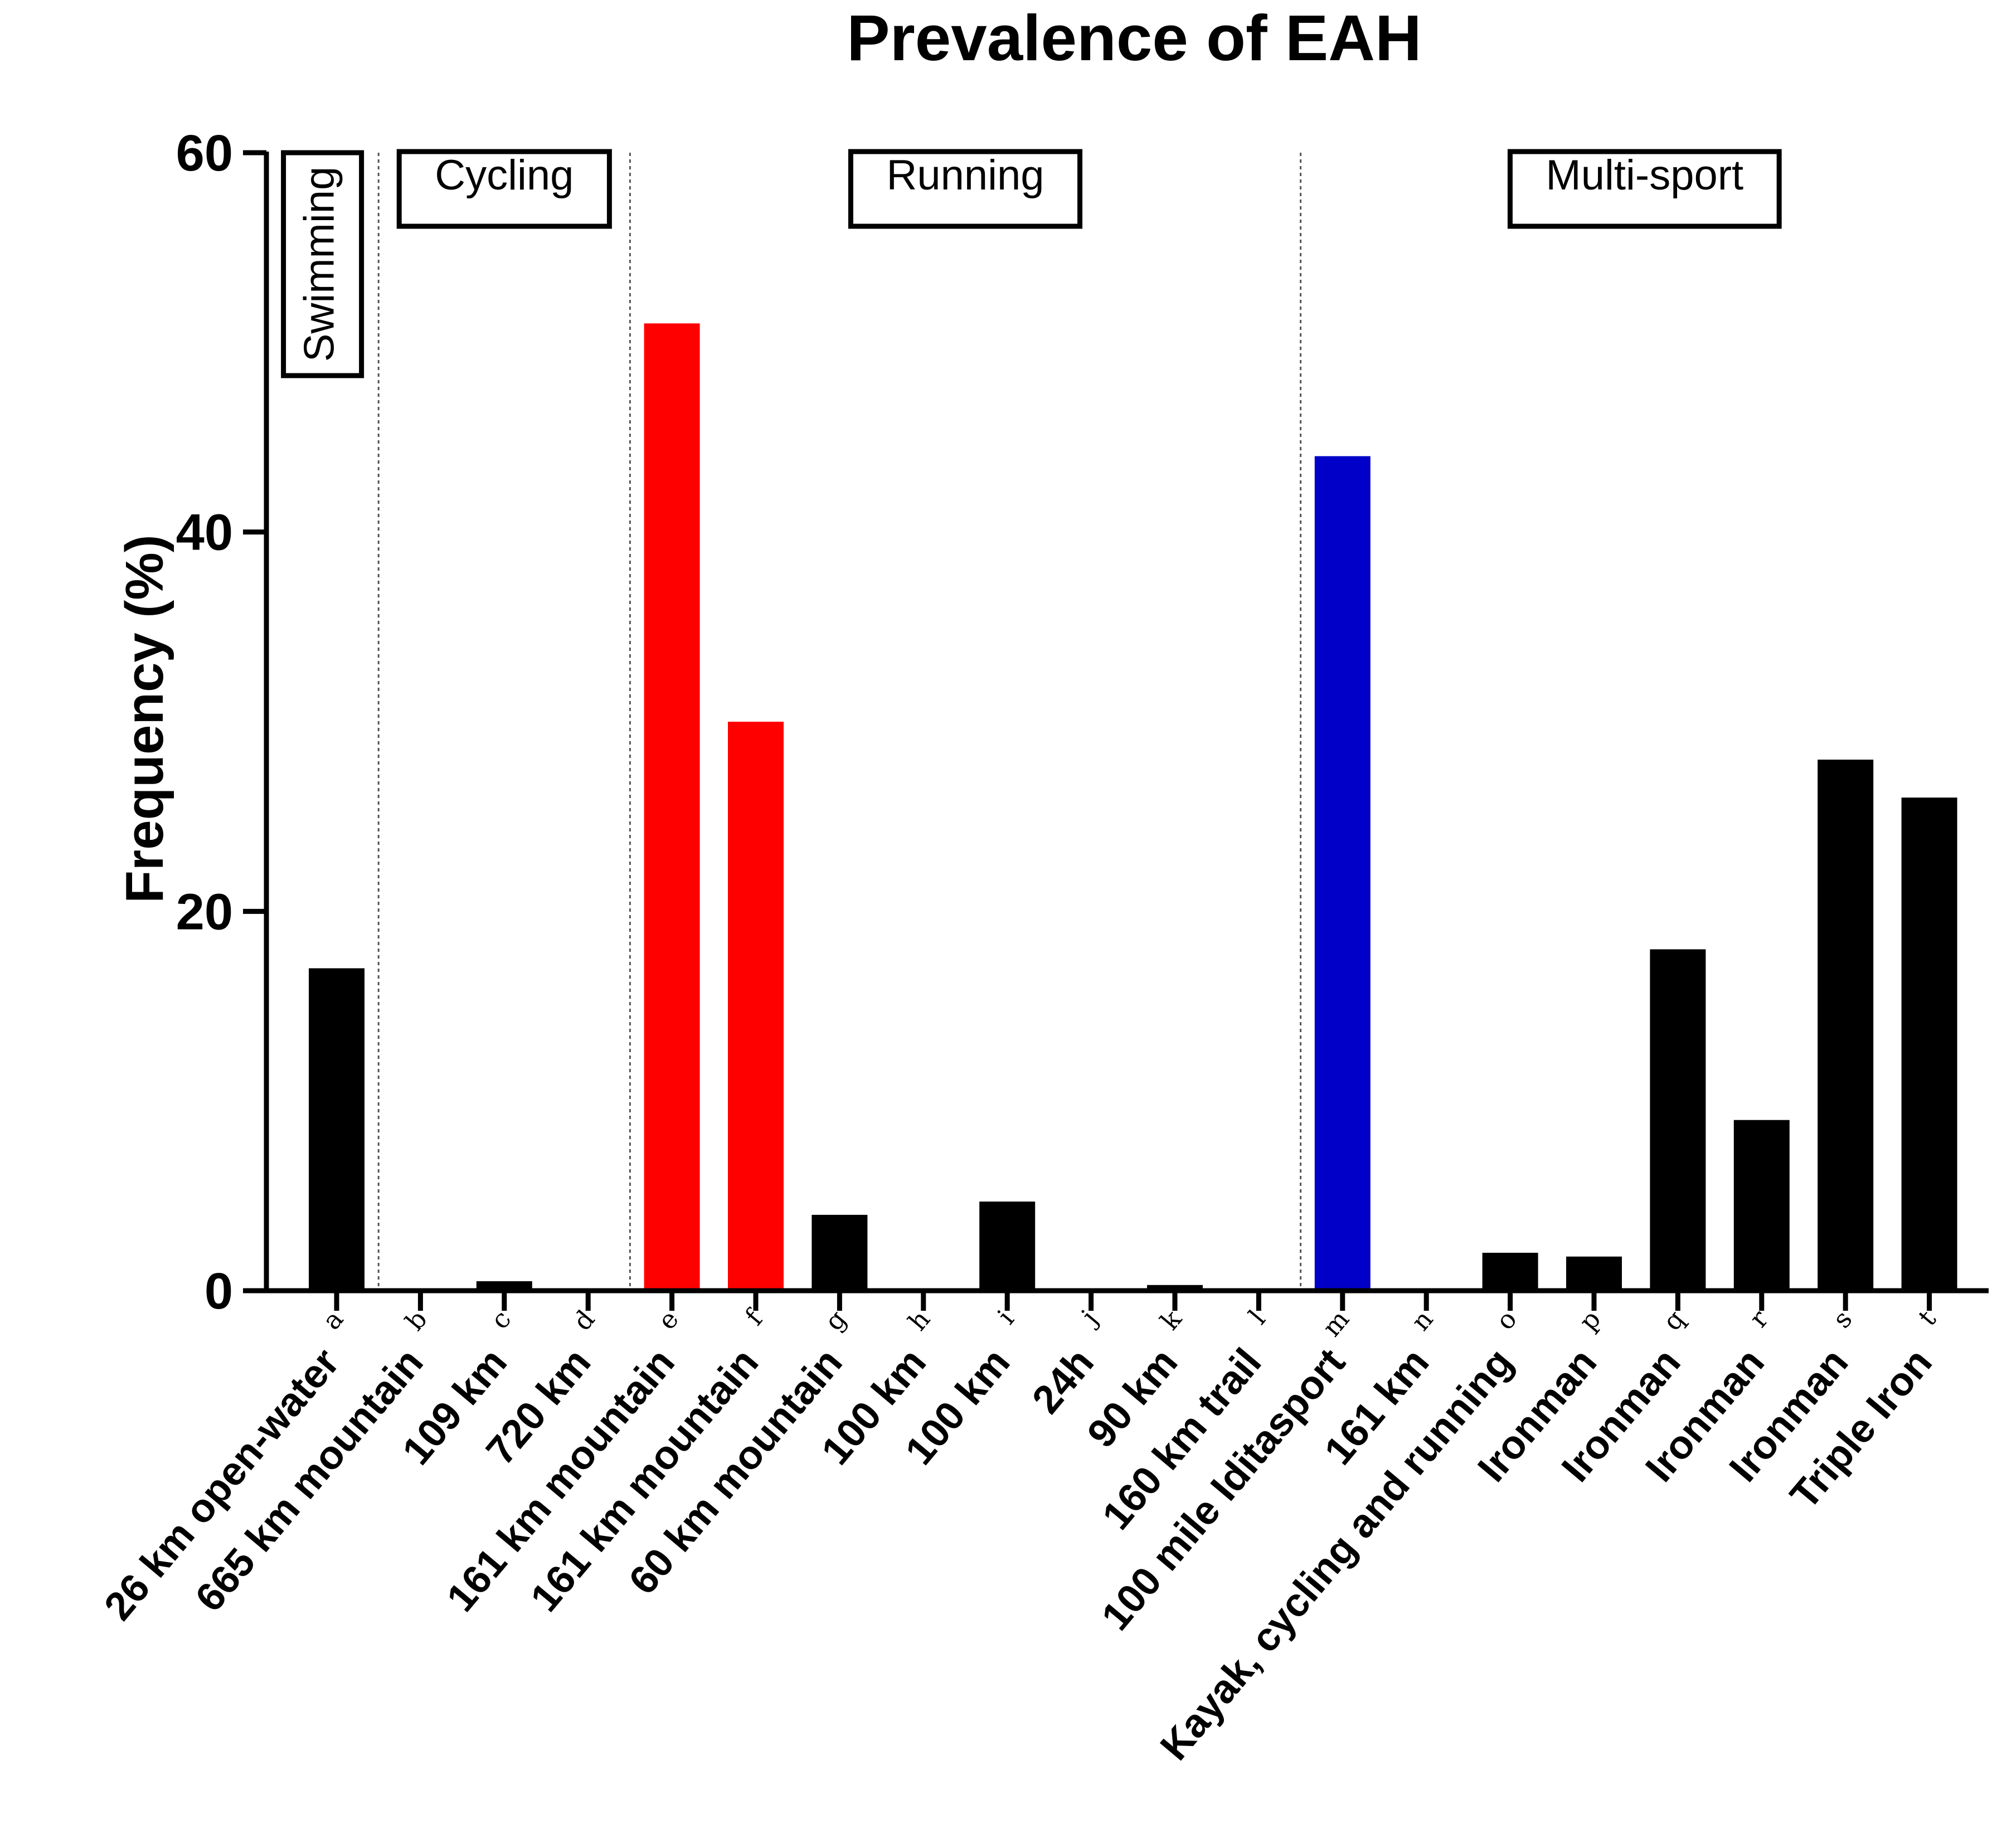  What do you see at coordinates (204, 911) in the screenshot?
I see `y-tick-label: 20` at bounding box center [204, 911].